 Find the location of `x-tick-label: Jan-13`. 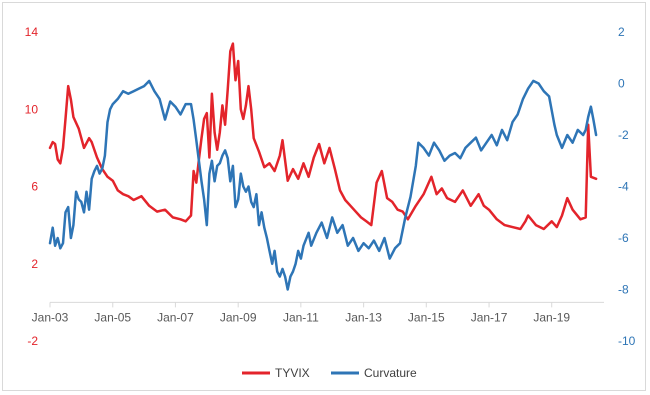

x-tick-label: Jan-13 is located at coordinates (363, 317).